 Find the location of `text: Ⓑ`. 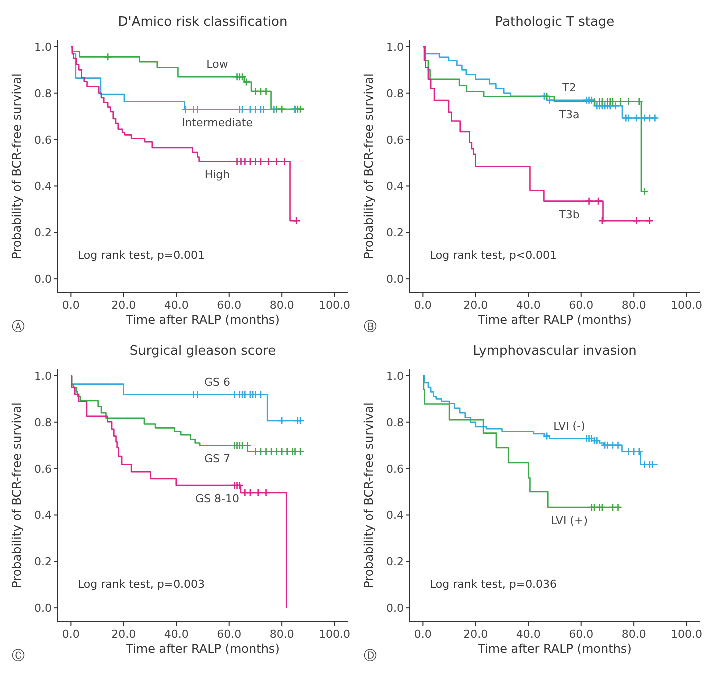

text: Ⓑ is located at coordinates (370, 327).